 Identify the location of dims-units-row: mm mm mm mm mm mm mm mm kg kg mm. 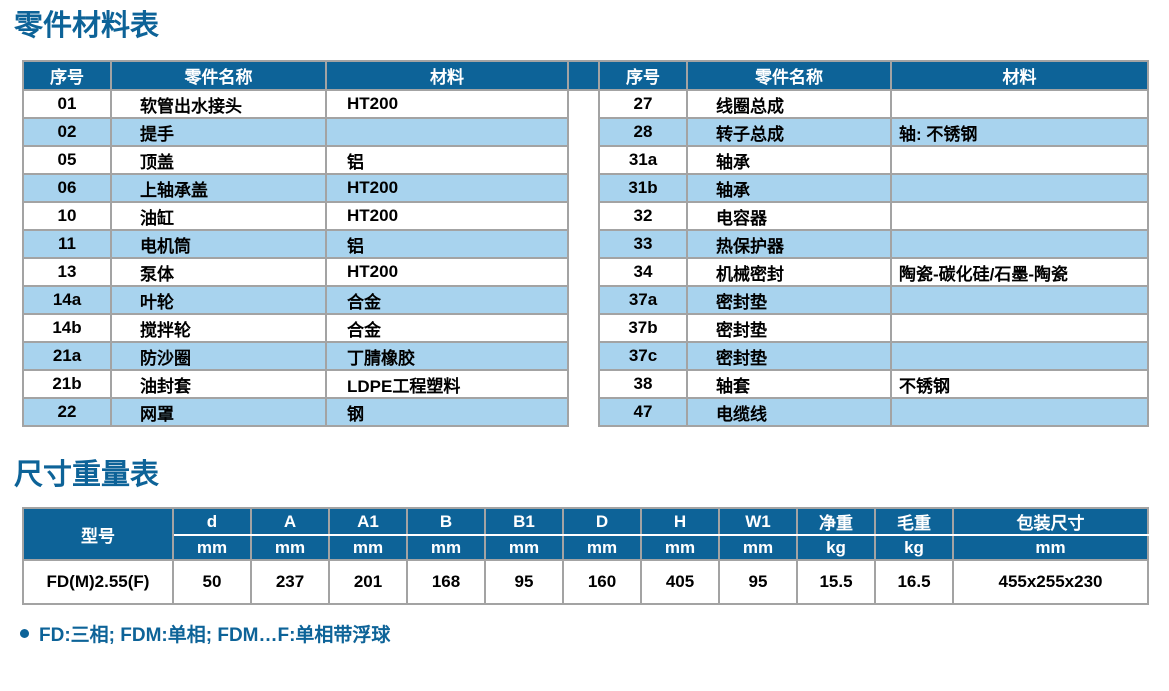
(586, 547).